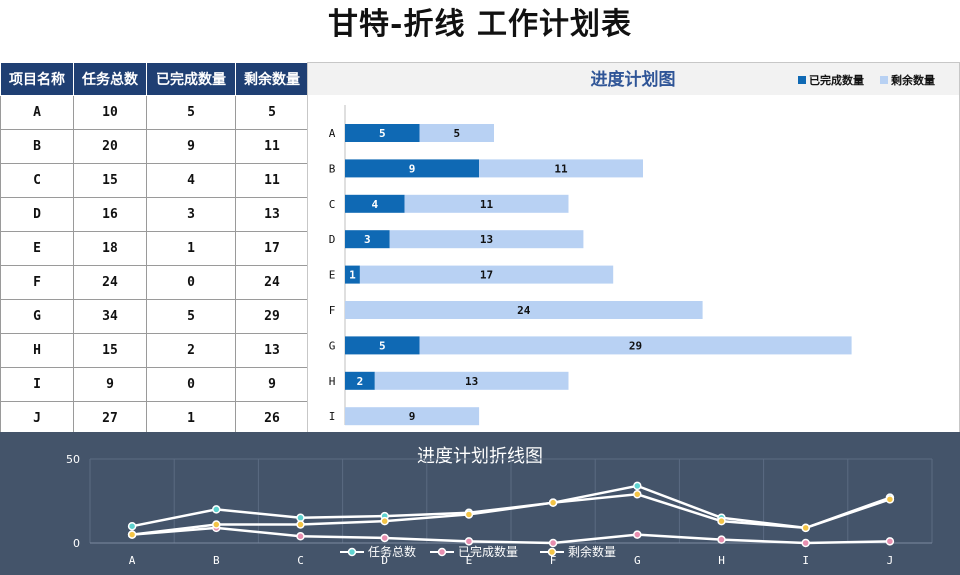  What do you see at coordinates (480, 456) in the screenshot?
I see `line-chart-title: 进度计划折线图` at bounding box center [480, 456].